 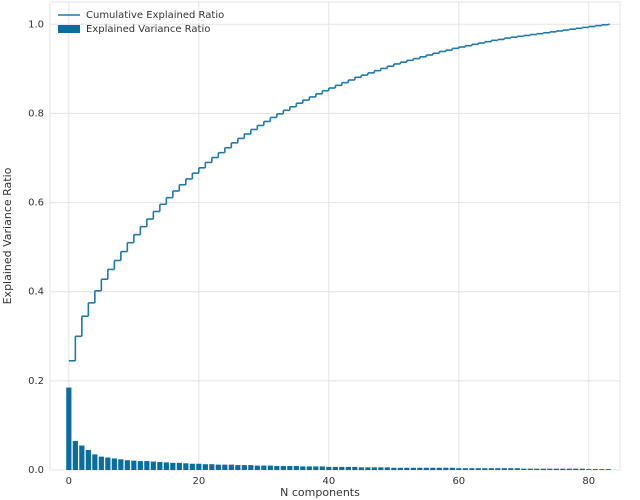 I want to click on y-tick-label: 0.2, so click(x=36, y=381).